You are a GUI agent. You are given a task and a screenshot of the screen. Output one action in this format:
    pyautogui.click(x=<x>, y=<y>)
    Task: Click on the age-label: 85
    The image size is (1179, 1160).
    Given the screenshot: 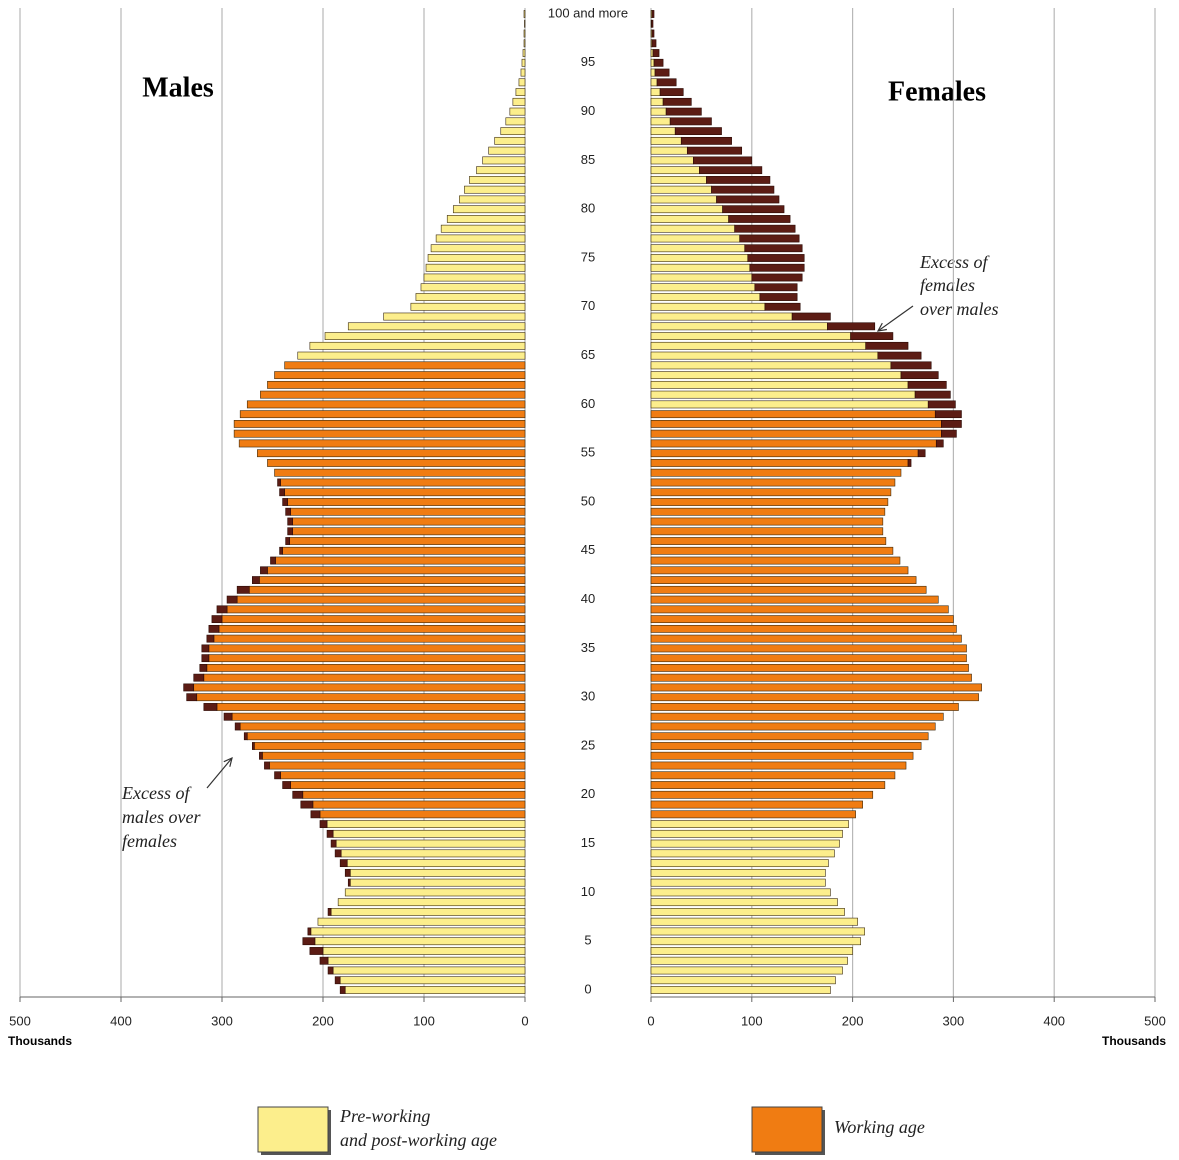 What is the action you would take?
    pyautogui.click(x=588, y=159)
    